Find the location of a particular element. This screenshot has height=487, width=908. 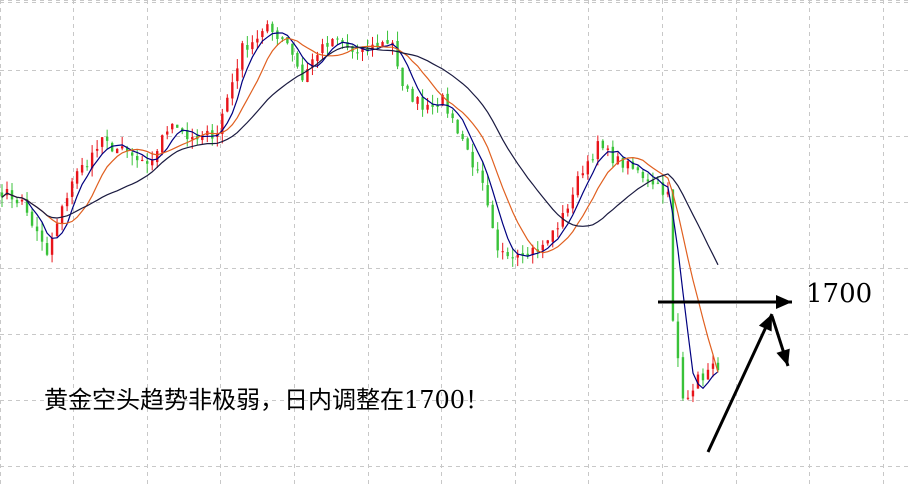

rebound-arrow is located at coordinates (740, 383).